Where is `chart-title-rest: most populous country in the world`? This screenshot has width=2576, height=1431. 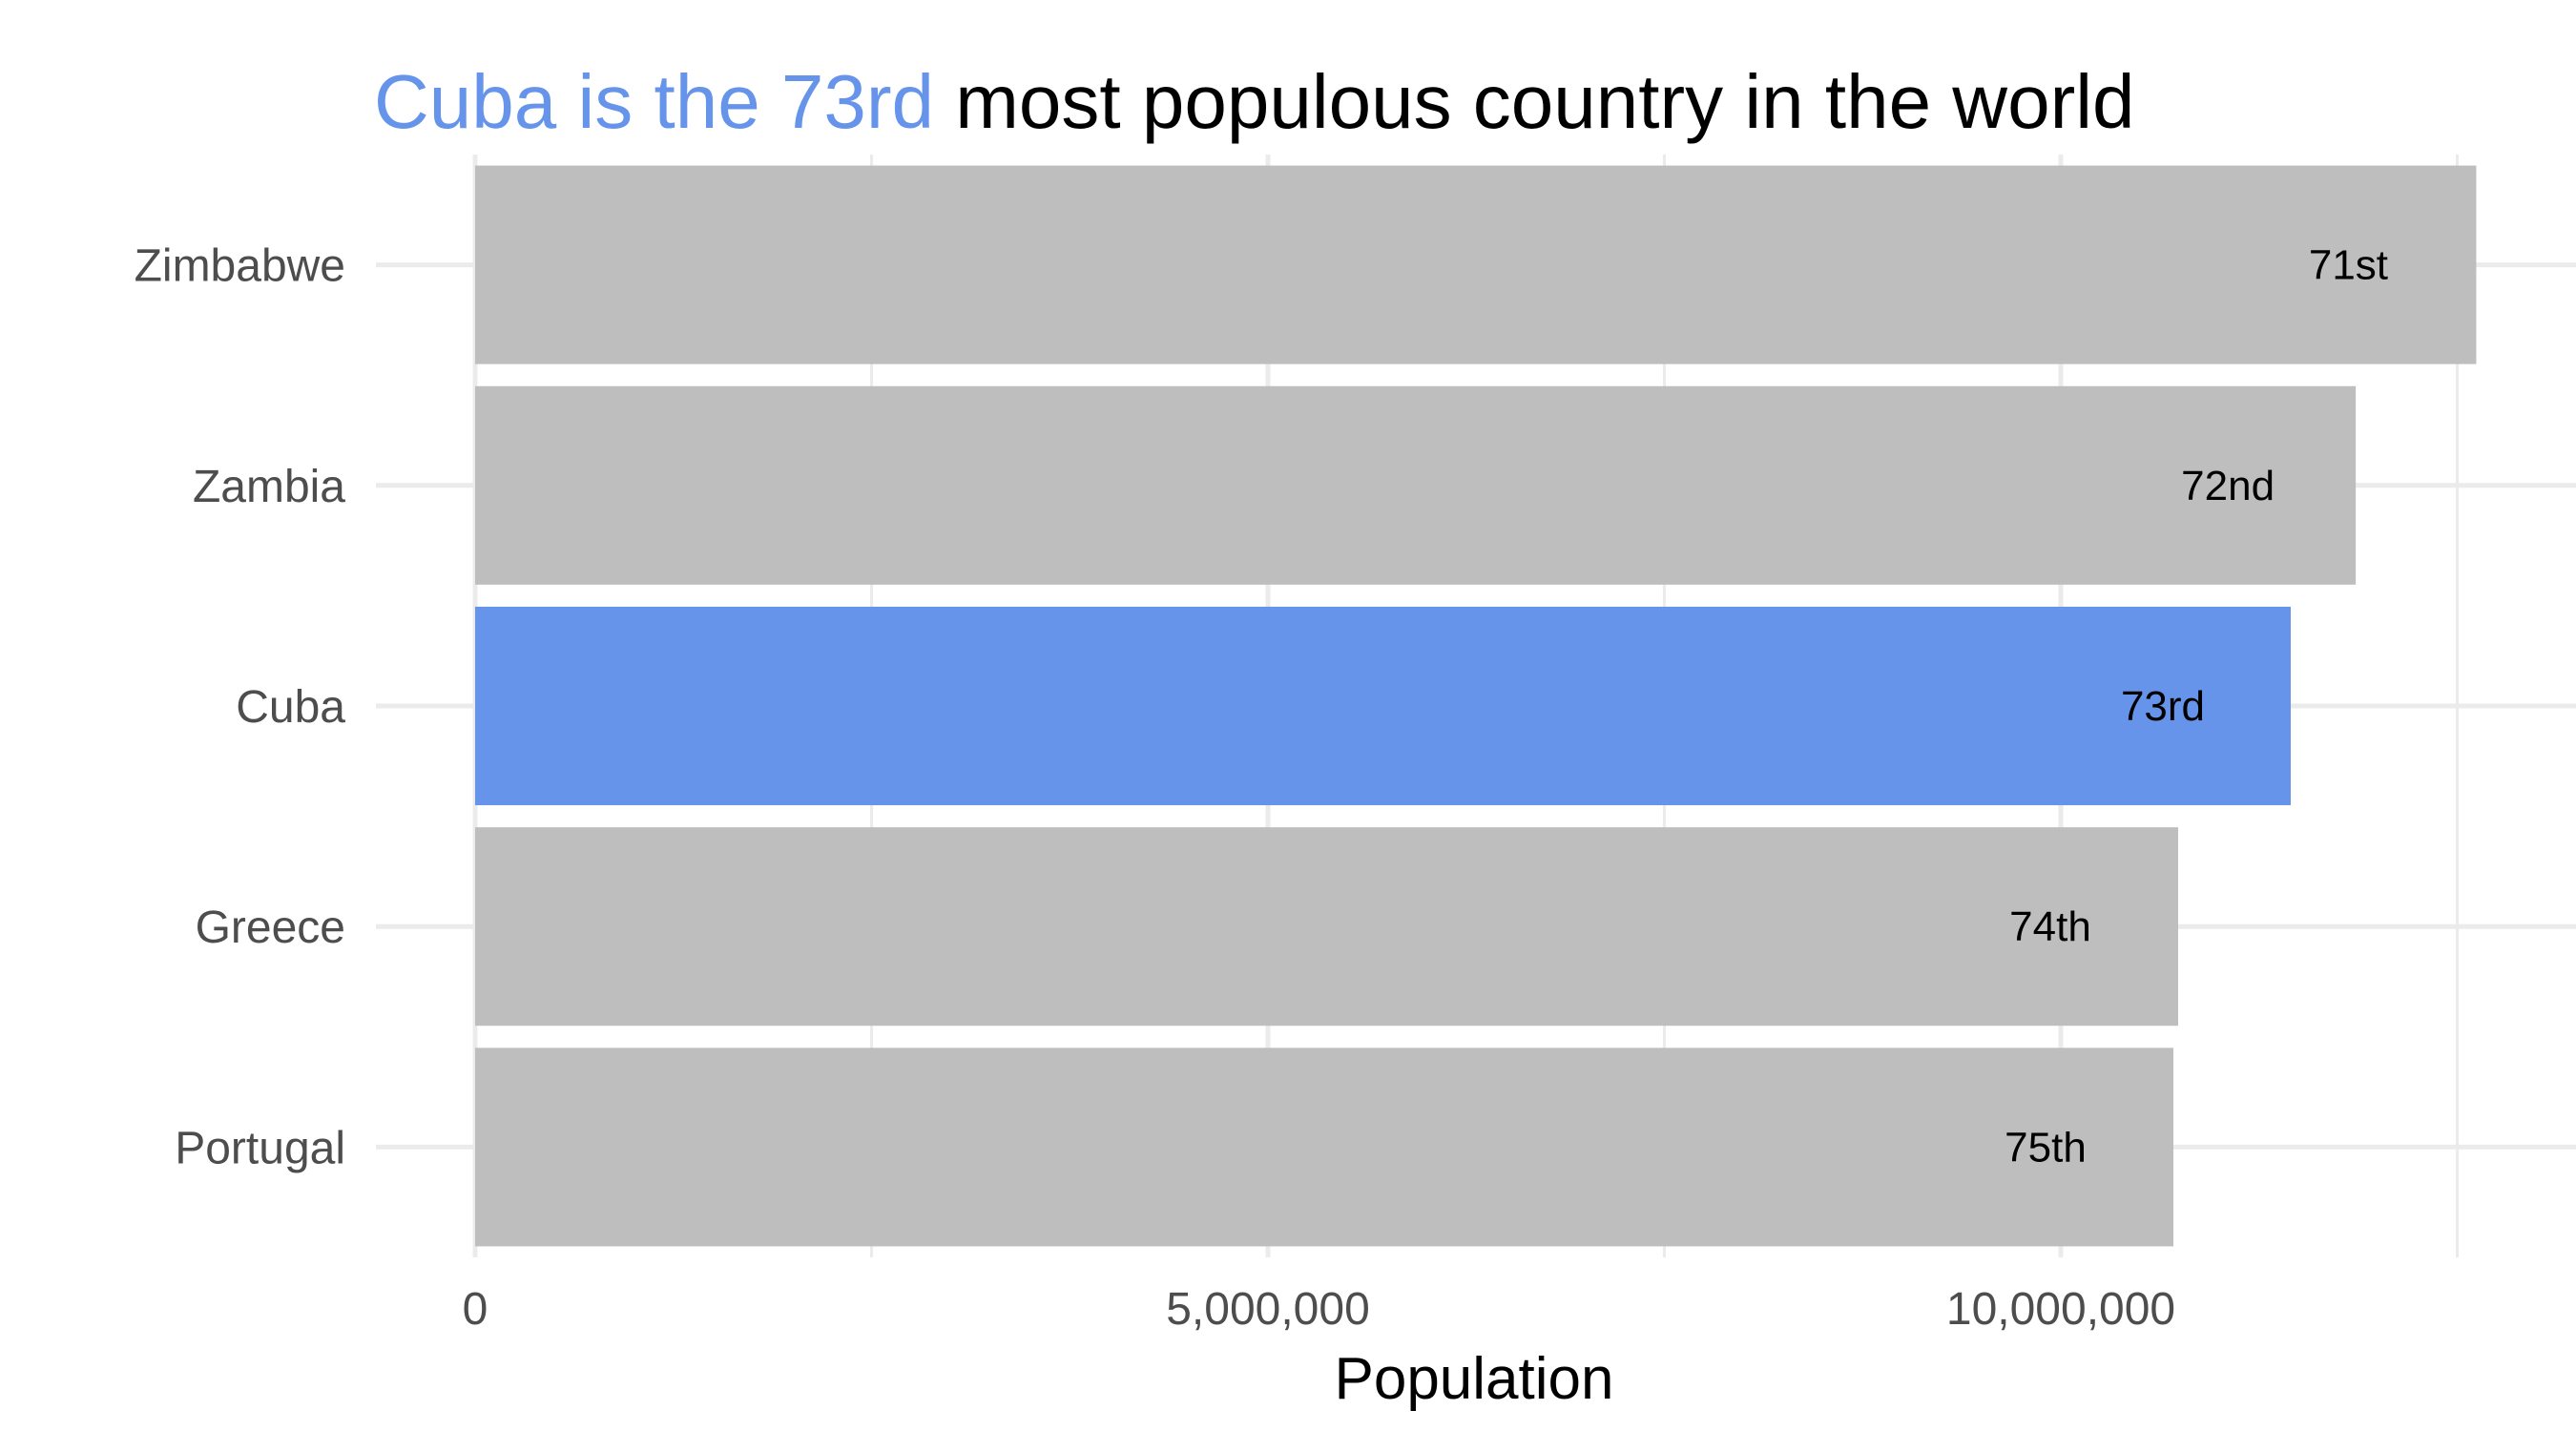
chart-title-rest: most populous country in the world is located at coordinates (1534, 101).